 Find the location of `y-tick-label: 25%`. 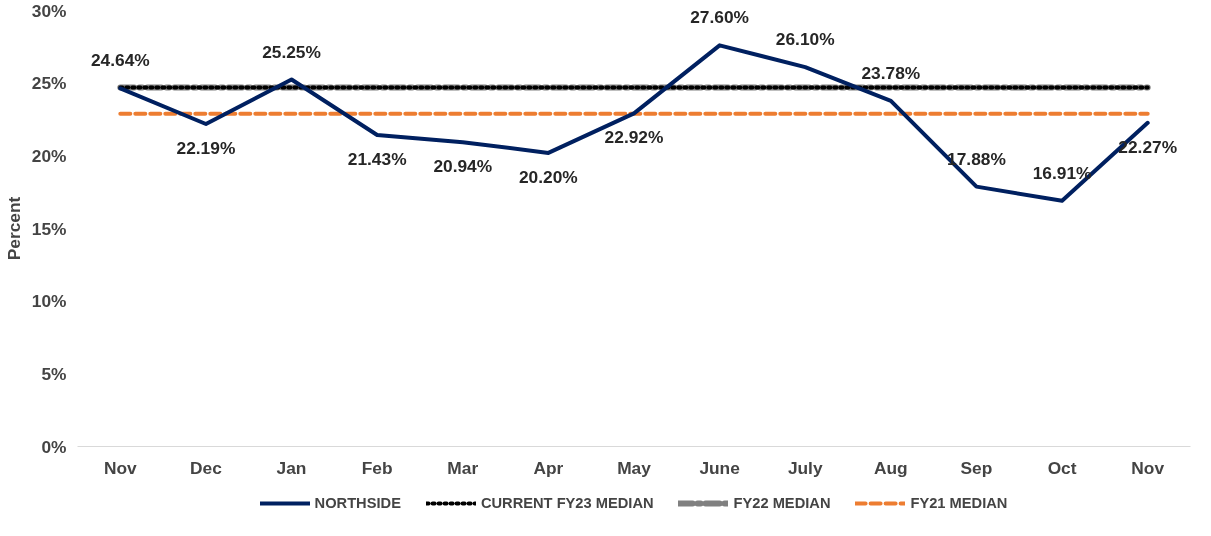

y-tick-label: 25% is located at coordinates (49, 83).